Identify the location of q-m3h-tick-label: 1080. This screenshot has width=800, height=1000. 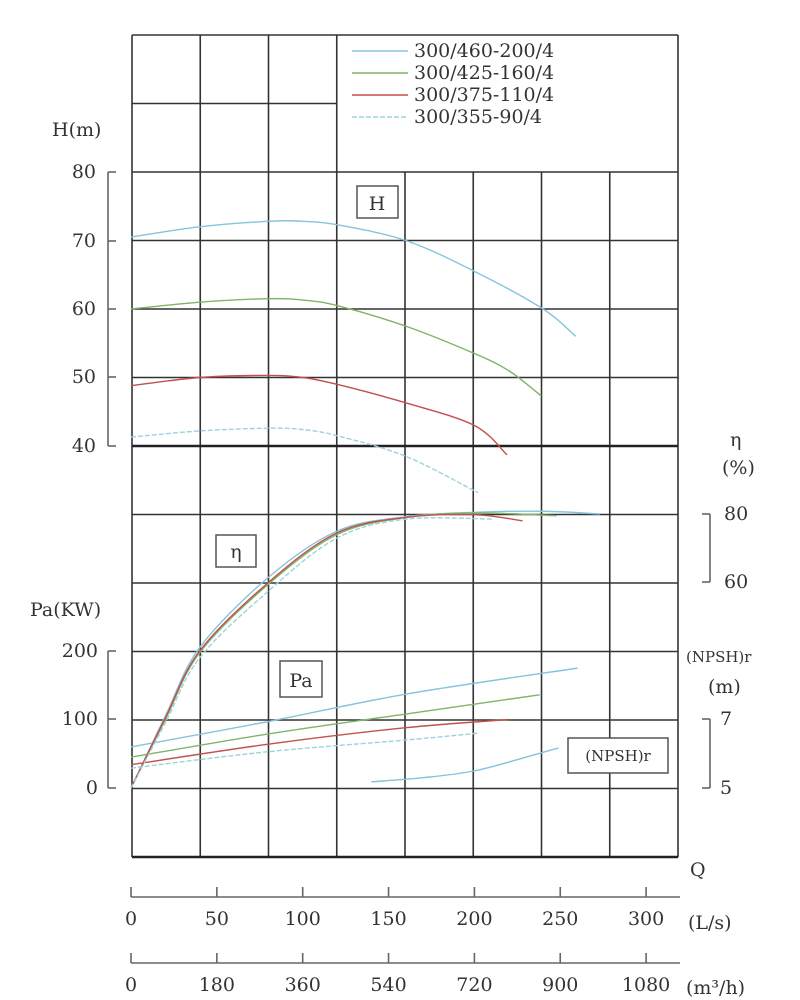
(646, 985).